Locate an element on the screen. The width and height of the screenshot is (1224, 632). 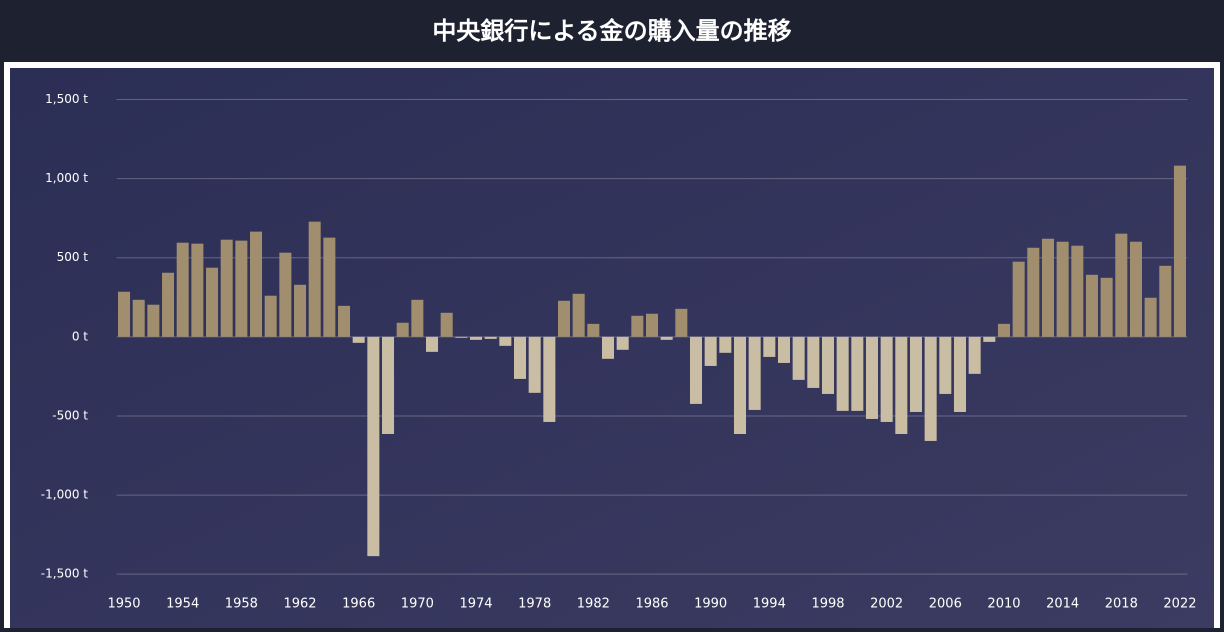
x-tick-label: 1990 is located at coordinates (710, 604).